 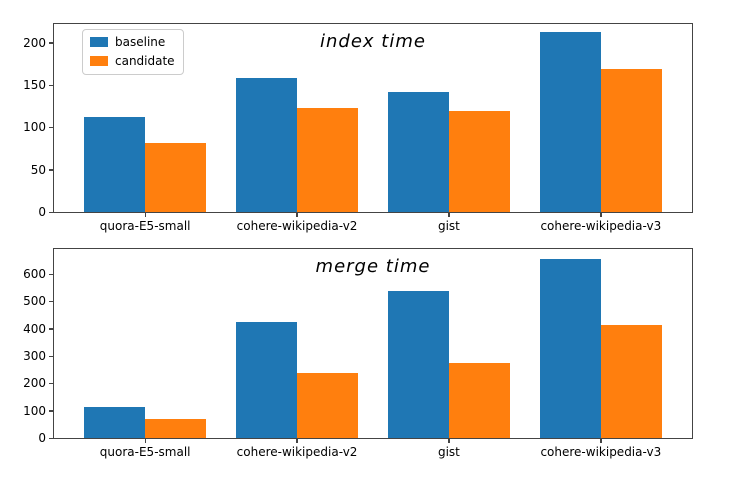 I want to click on legend-item-candidate: candidate, so click(x=132, y=61).